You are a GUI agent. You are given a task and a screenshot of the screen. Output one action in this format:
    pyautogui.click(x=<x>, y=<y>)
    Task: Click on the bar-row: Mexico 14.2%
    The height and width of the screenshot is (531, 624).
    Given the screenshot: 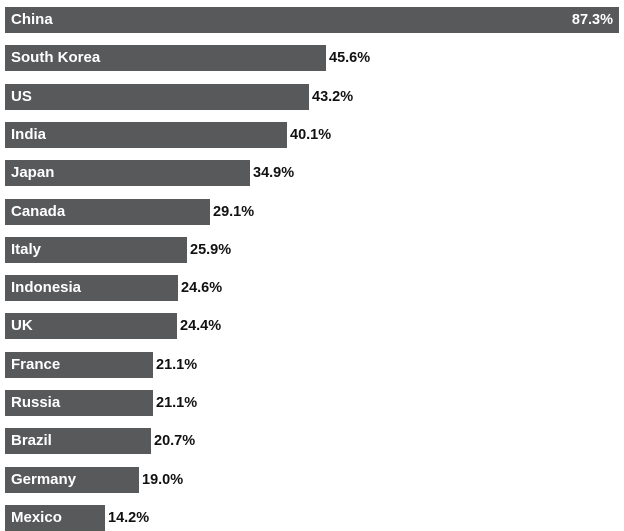 What is the action you would take?
    pyautogui.click(x=312, y=518)
    